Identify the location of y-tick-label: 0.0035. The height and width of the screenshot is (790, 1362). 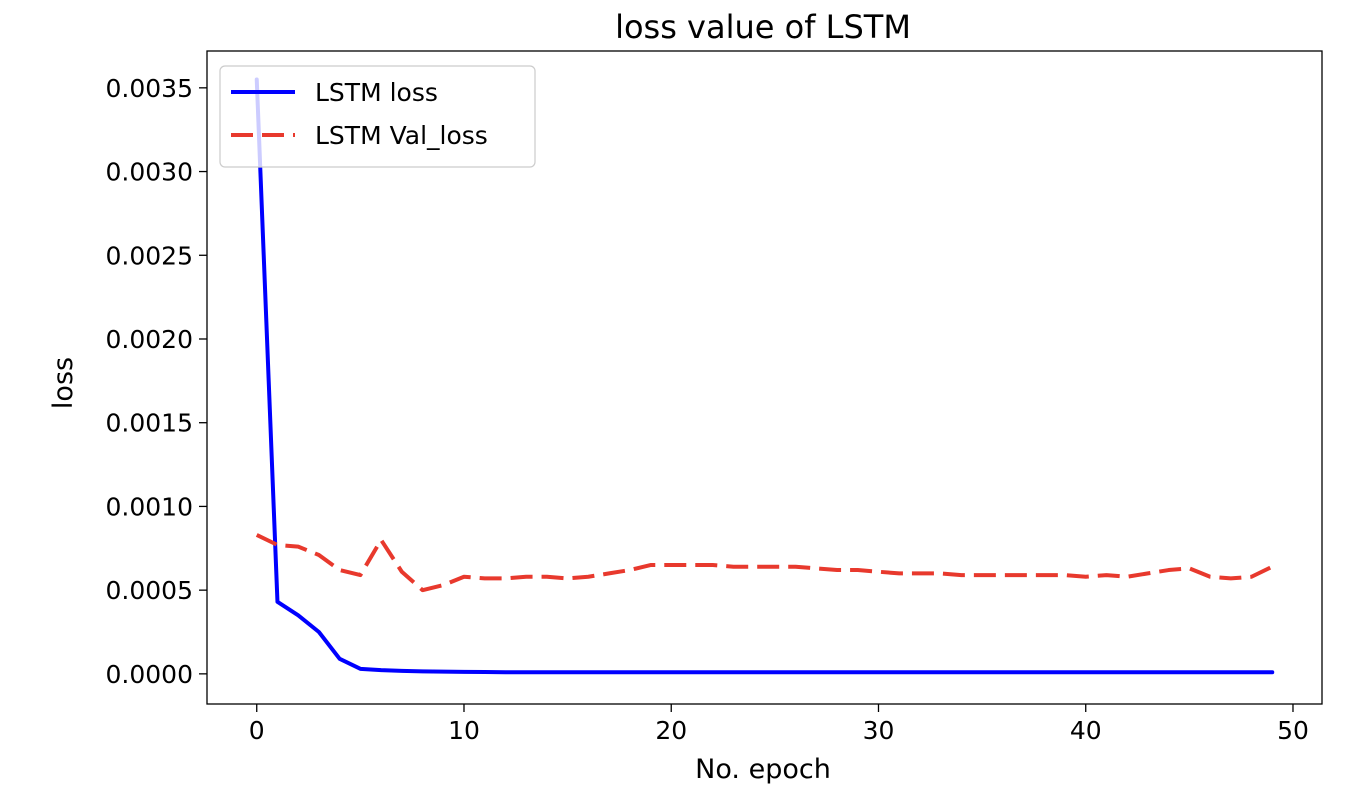
(149, 88).